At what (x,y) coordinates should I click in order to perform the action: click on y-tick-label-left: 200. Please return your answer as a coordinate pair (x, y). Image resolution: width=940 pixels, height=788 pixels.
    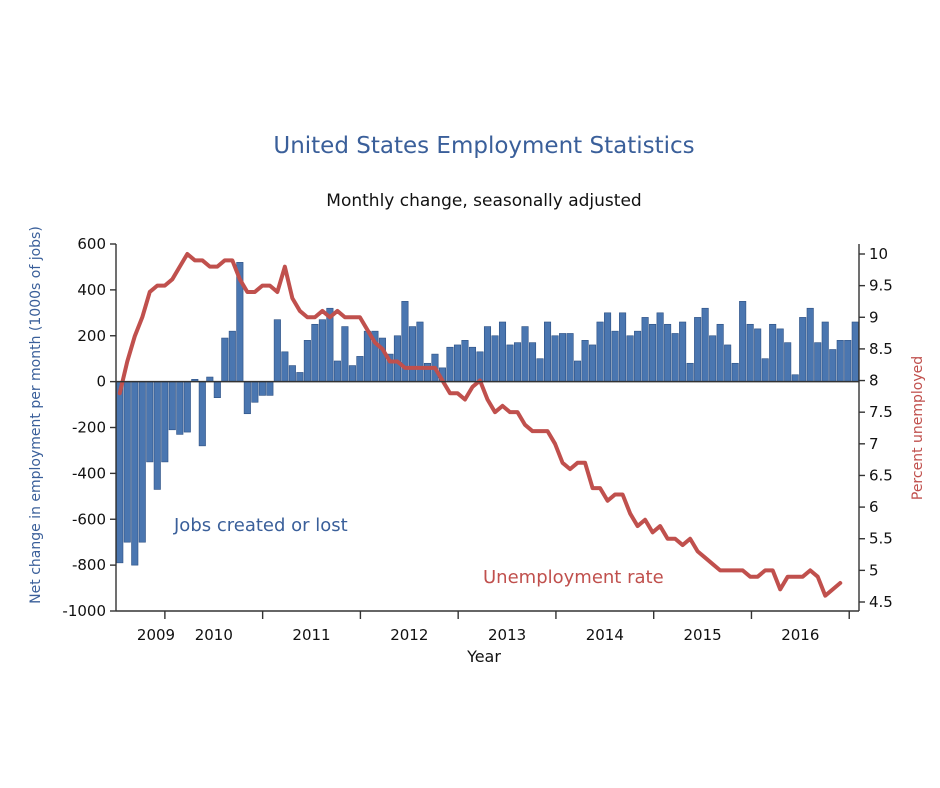
    Looking at the image, I should click on (91, 336).